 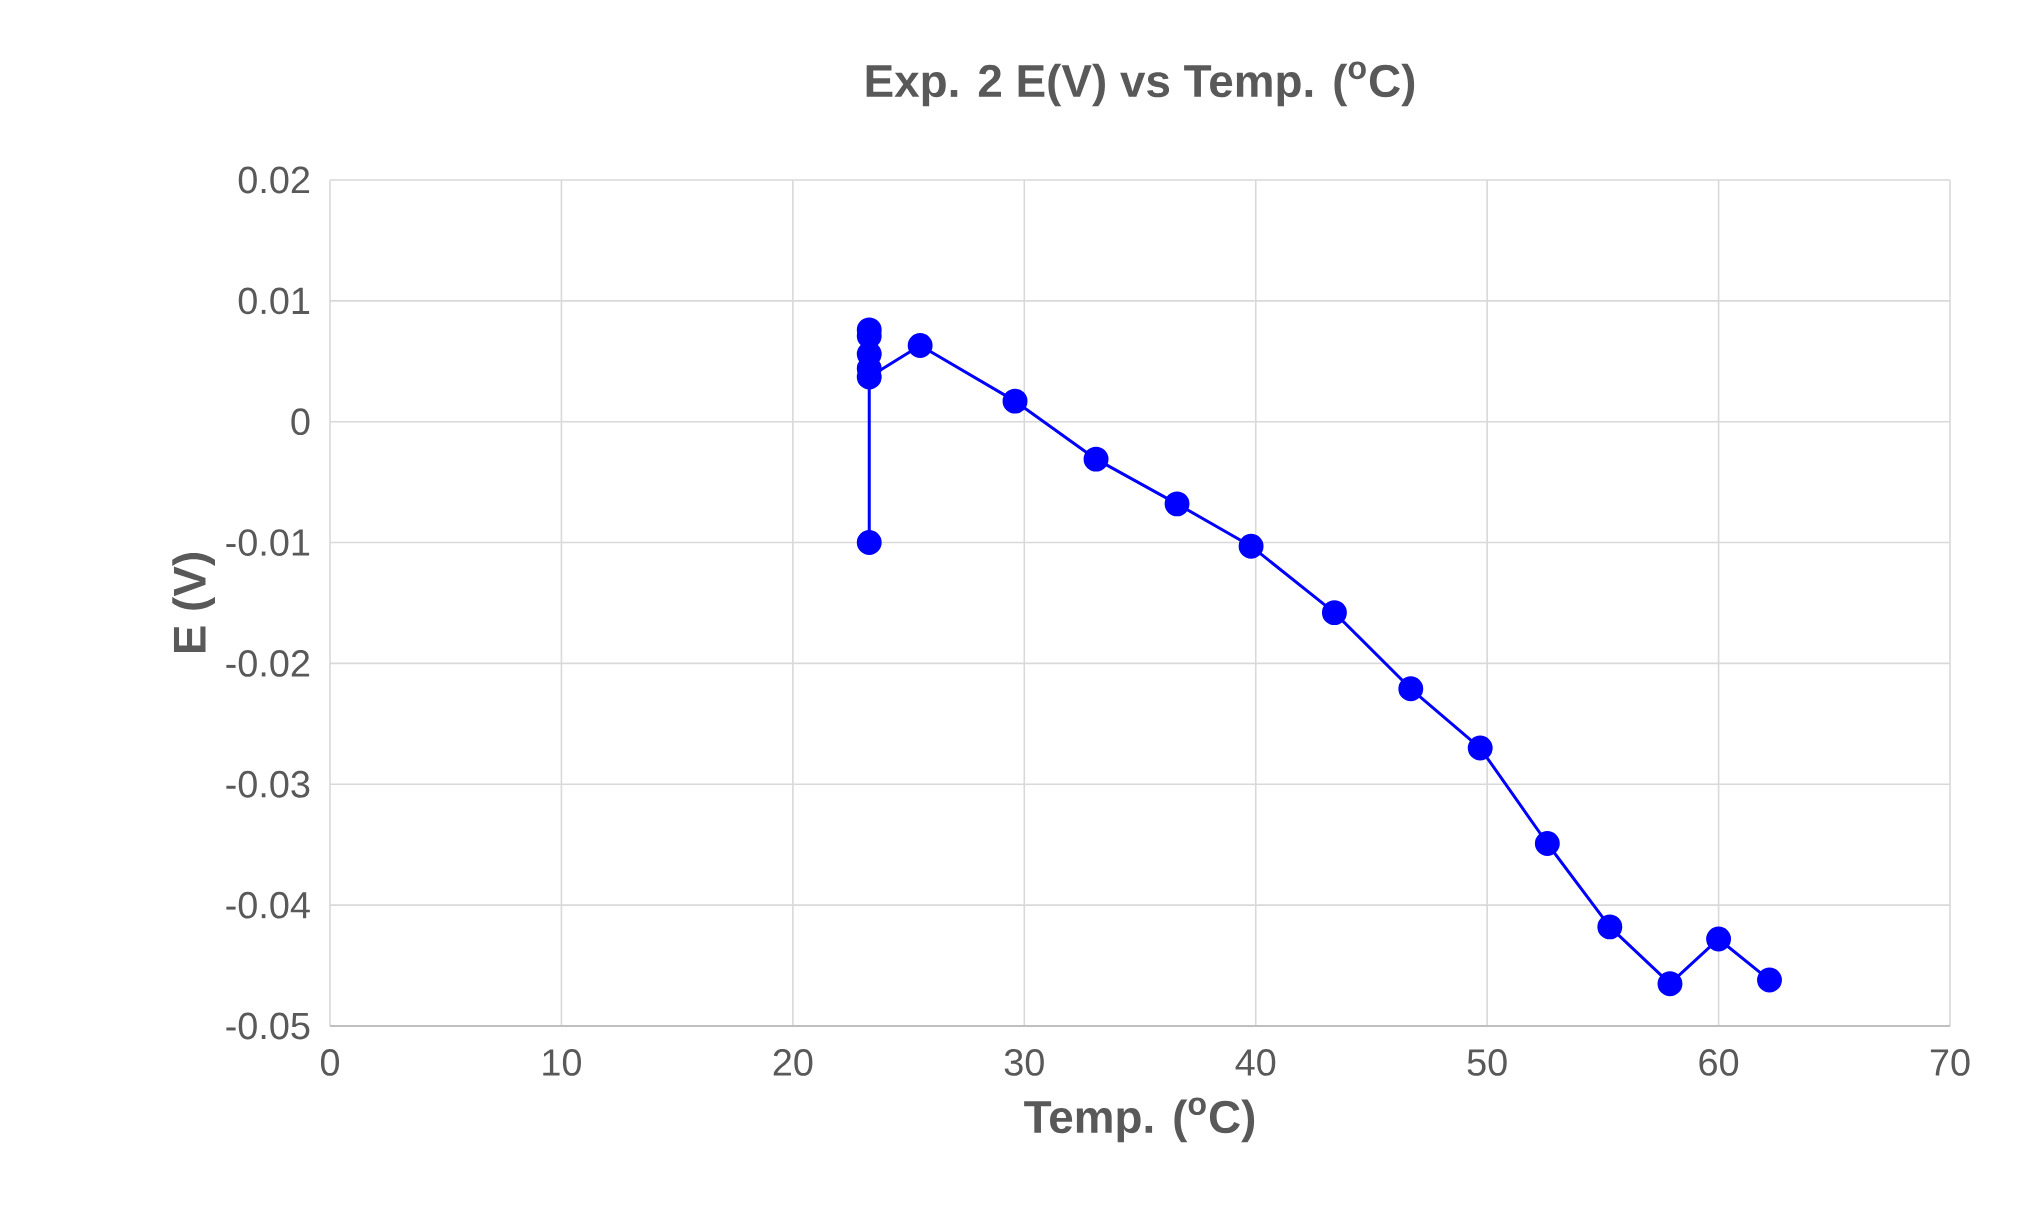 I want to click on y-tick-label: -0.03, so click(x=268, y=784).